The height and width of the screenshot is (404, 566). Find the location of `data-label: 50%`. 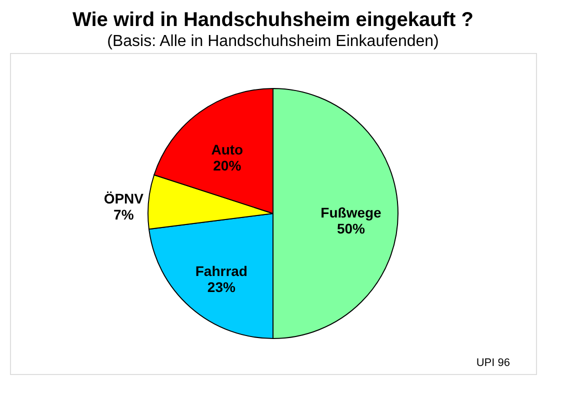

data-label: 50% is located at coordinates (351, 228).